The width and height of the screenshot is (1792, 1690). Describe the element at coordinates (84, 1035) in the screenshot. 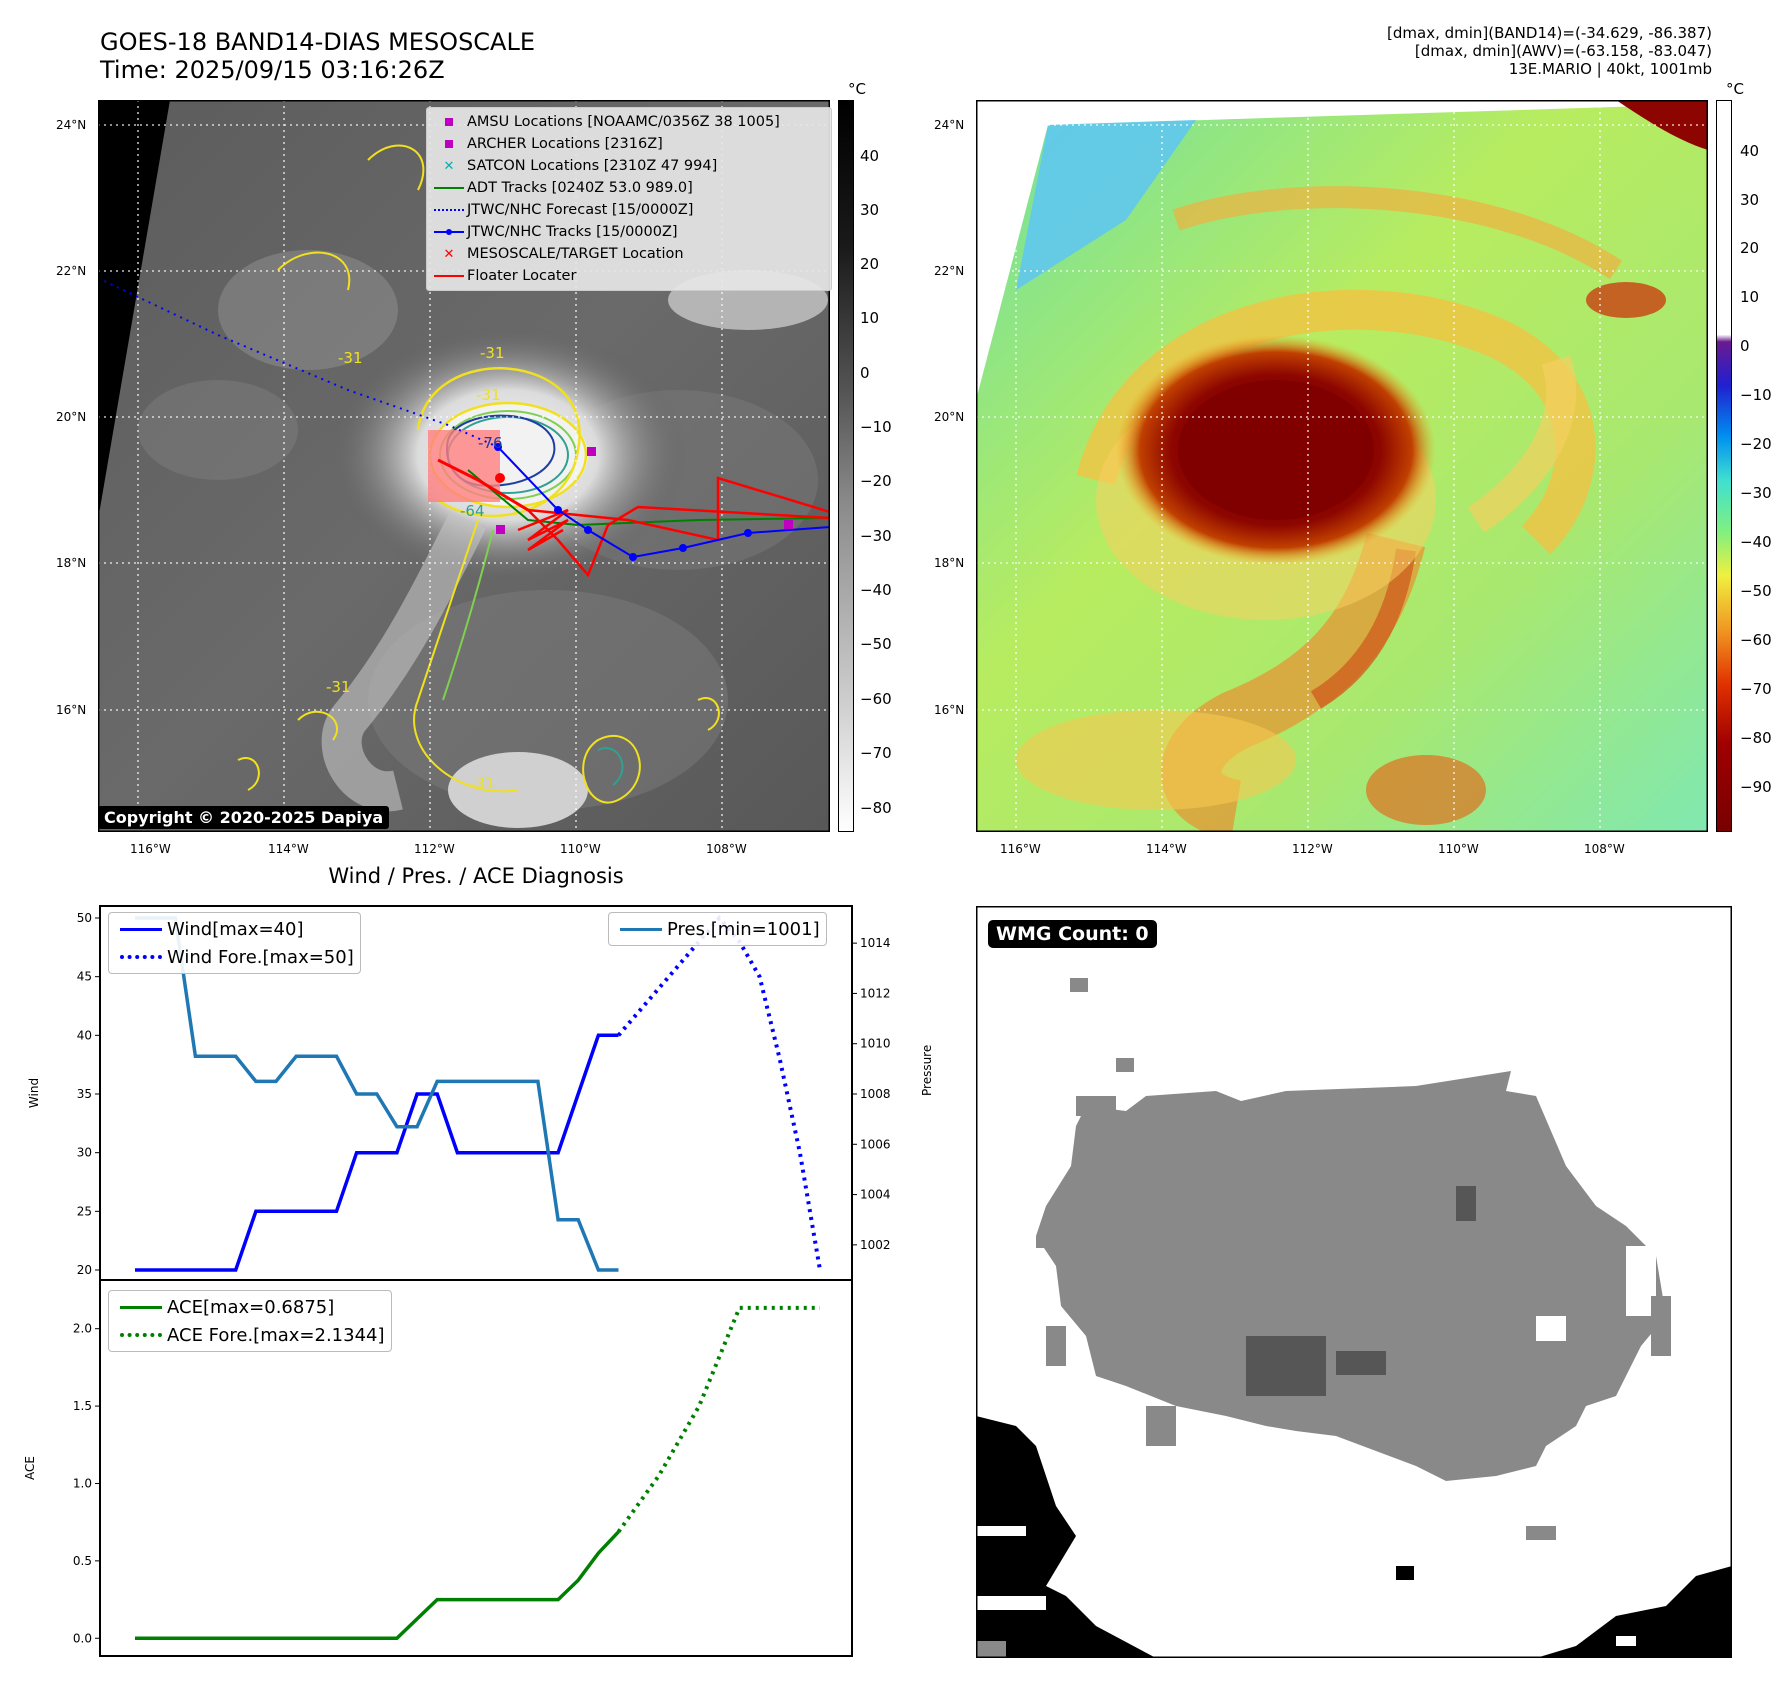

I see `wind-tick-label: 40` at that location.